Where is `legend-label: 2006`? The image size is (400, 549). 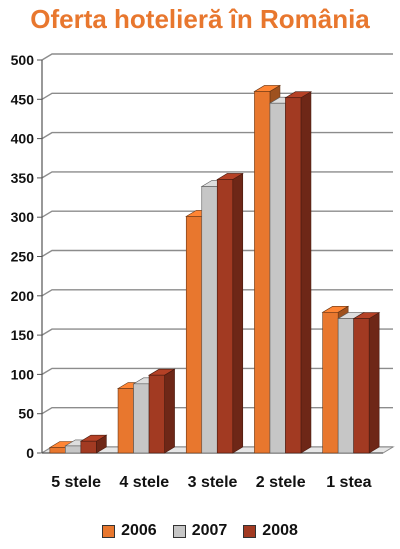 legend-label: 2006 is located at coordinates (139, 530).